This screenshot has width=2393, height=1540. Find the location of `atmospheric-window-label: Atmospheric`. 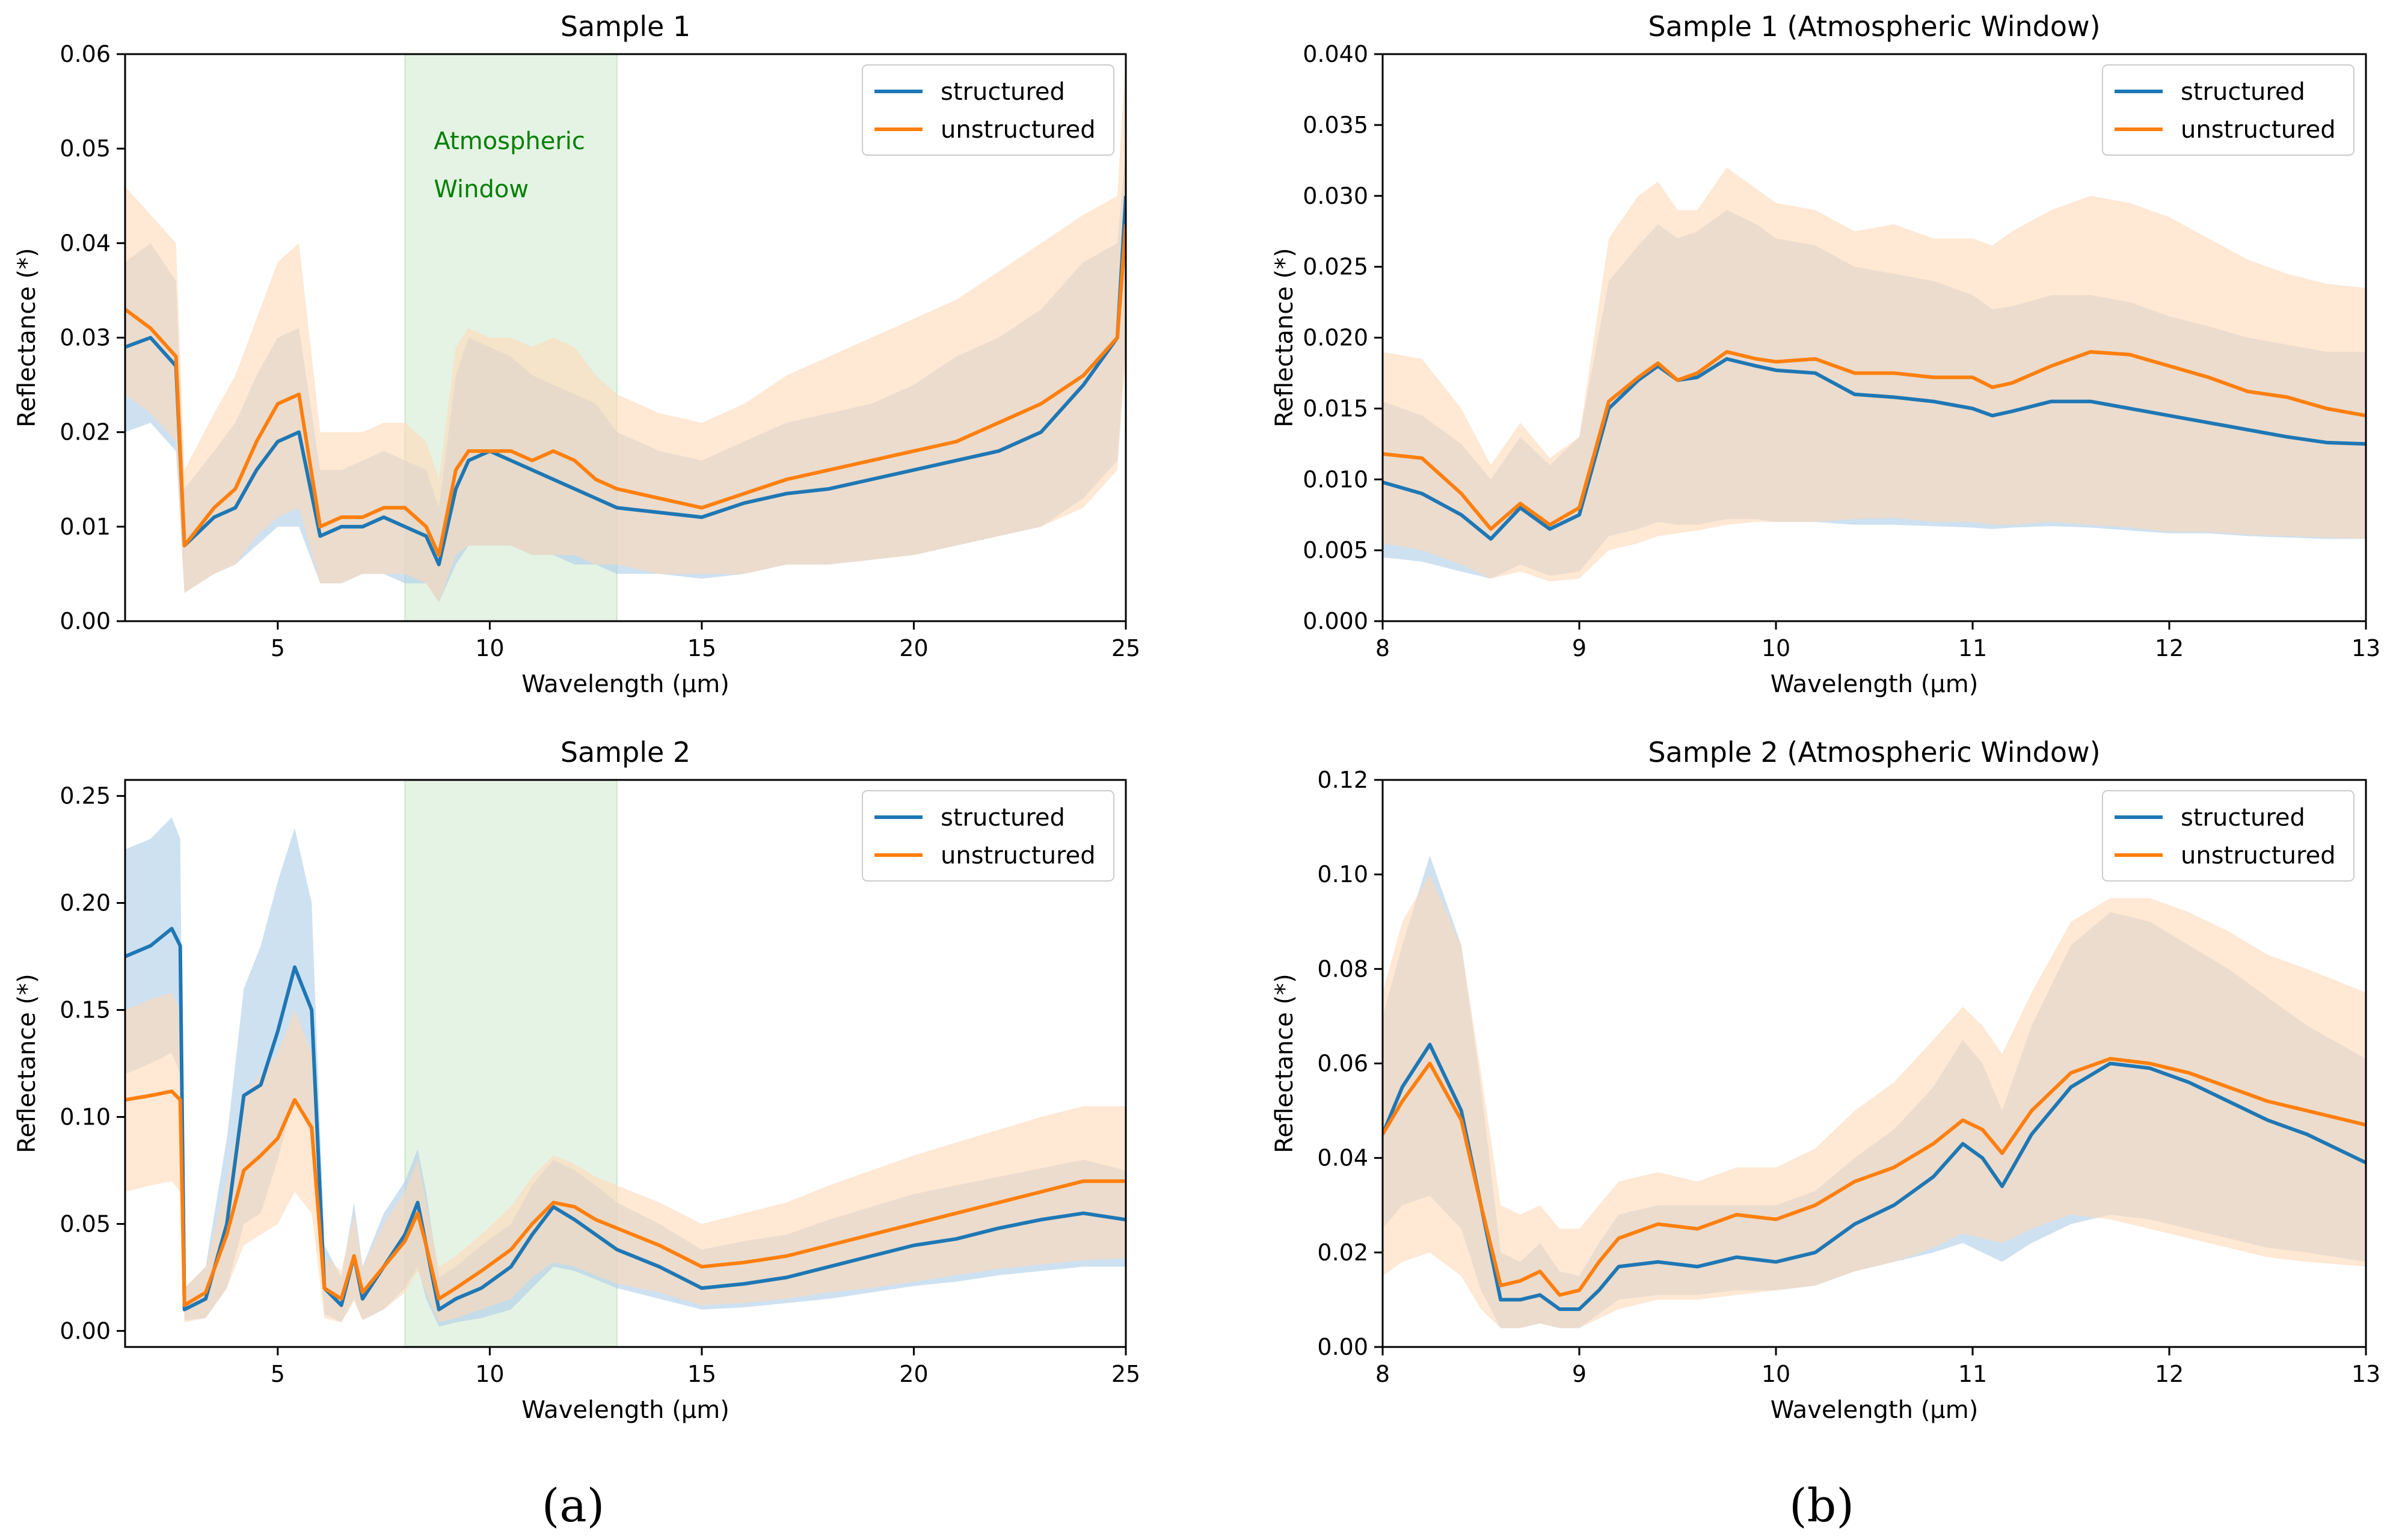

atmospheric-window-label: Atmospheric is located at coordinates (509, 141).